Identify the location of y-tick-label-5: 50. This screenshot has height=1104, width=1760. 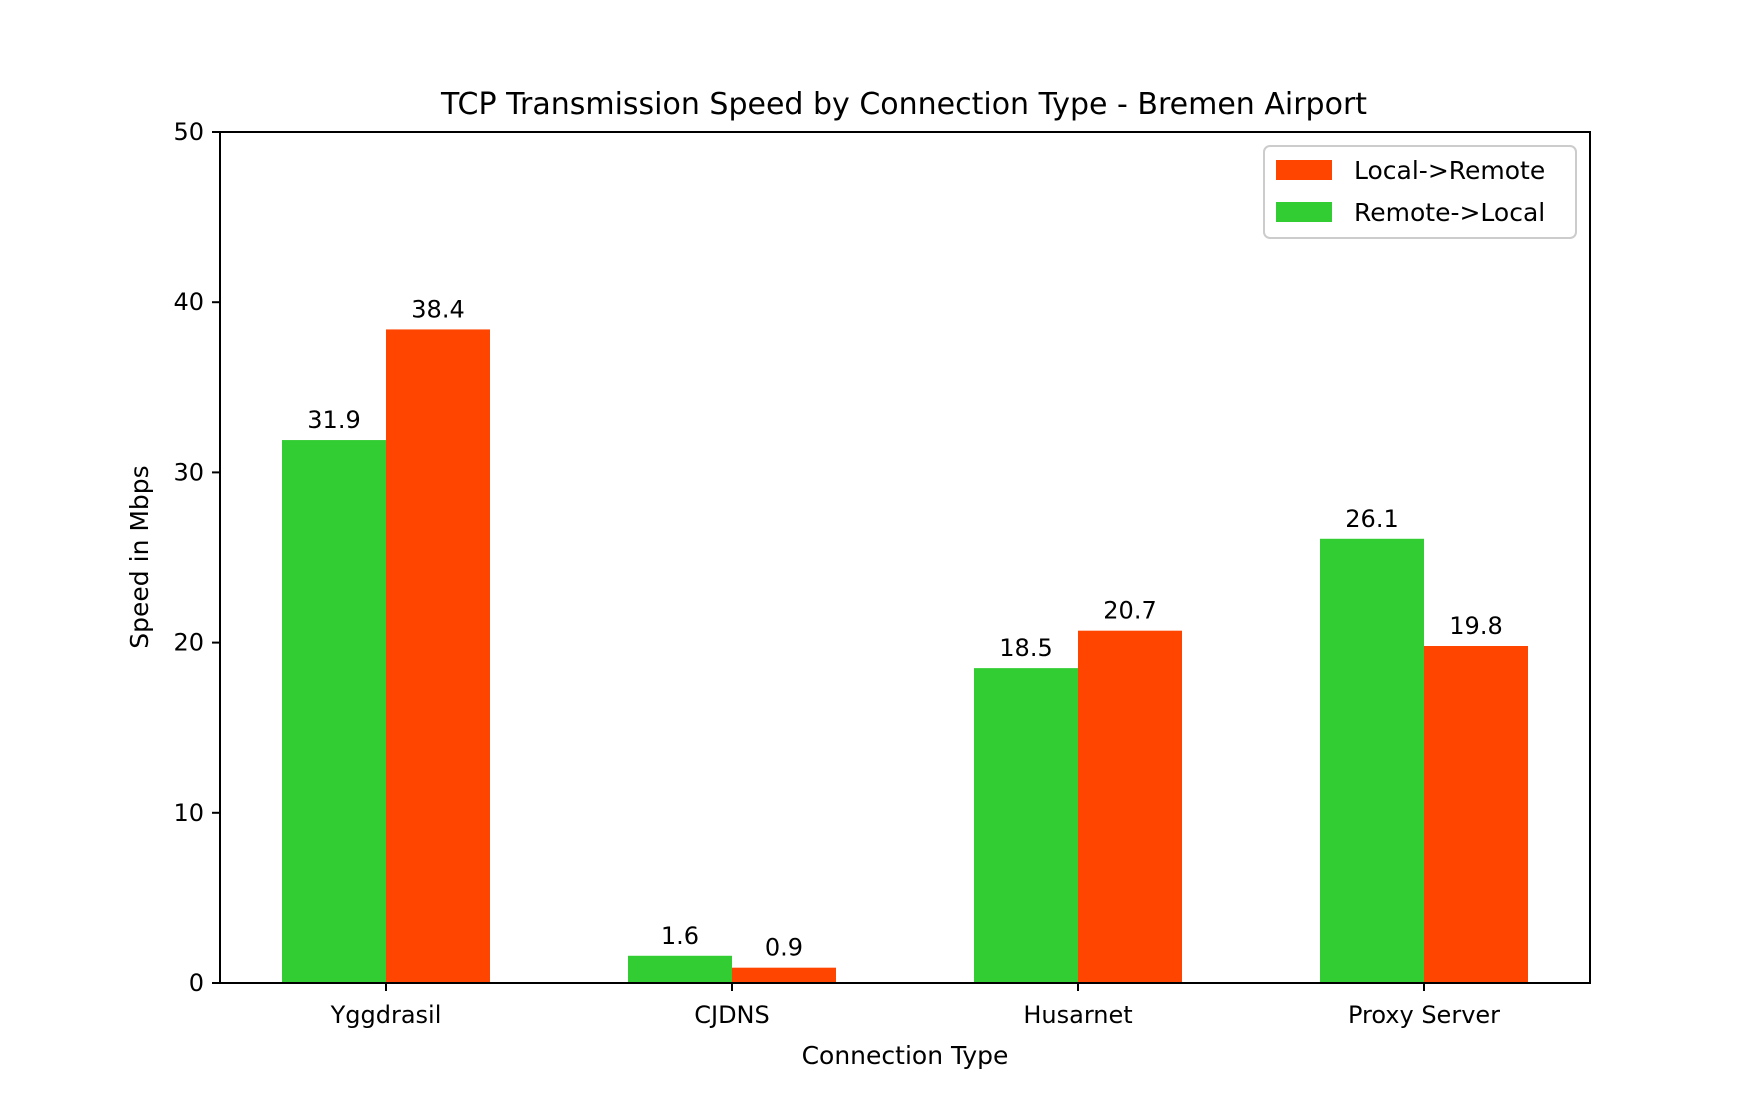
(188, 132).